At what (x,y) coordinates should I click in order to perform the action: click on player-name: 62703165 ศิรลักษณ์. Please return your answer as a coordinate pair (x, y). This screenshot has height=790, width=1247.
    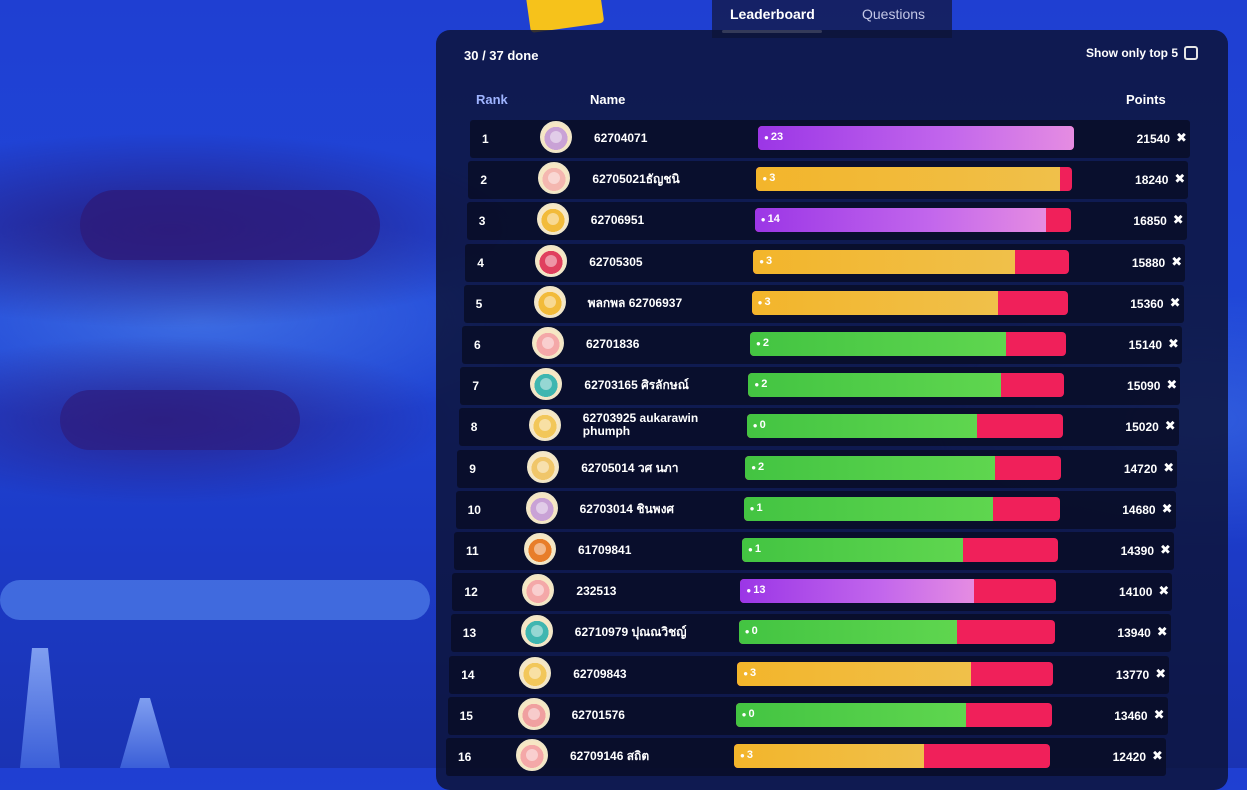
    Looking at the image, I should click on (636, 385).